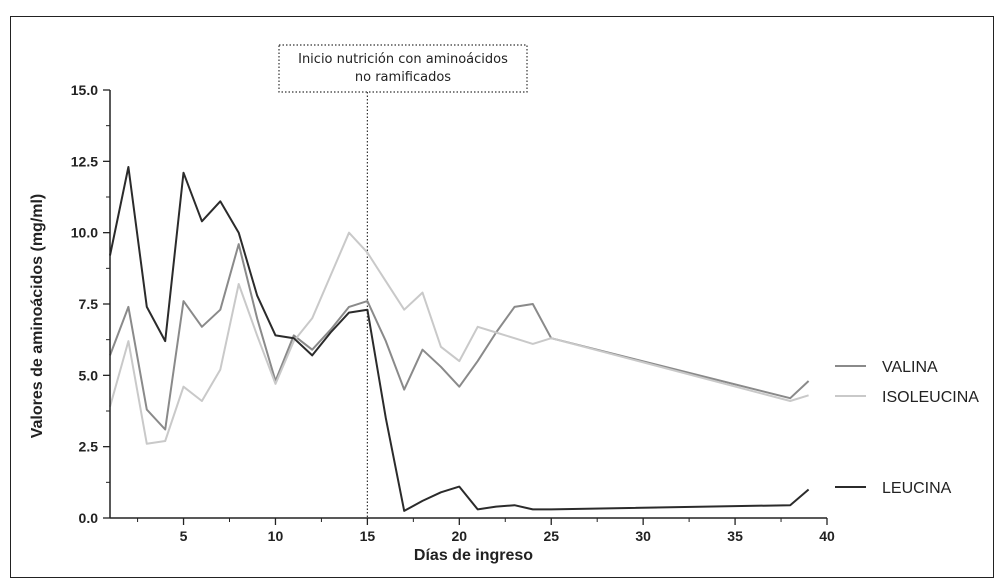 The width and height of the screenshot is (1002, 580). What do you see at coordinates (368, 536) in the screenshot?
I see `x-tick-label: 15` at bounding box center [368, 536].